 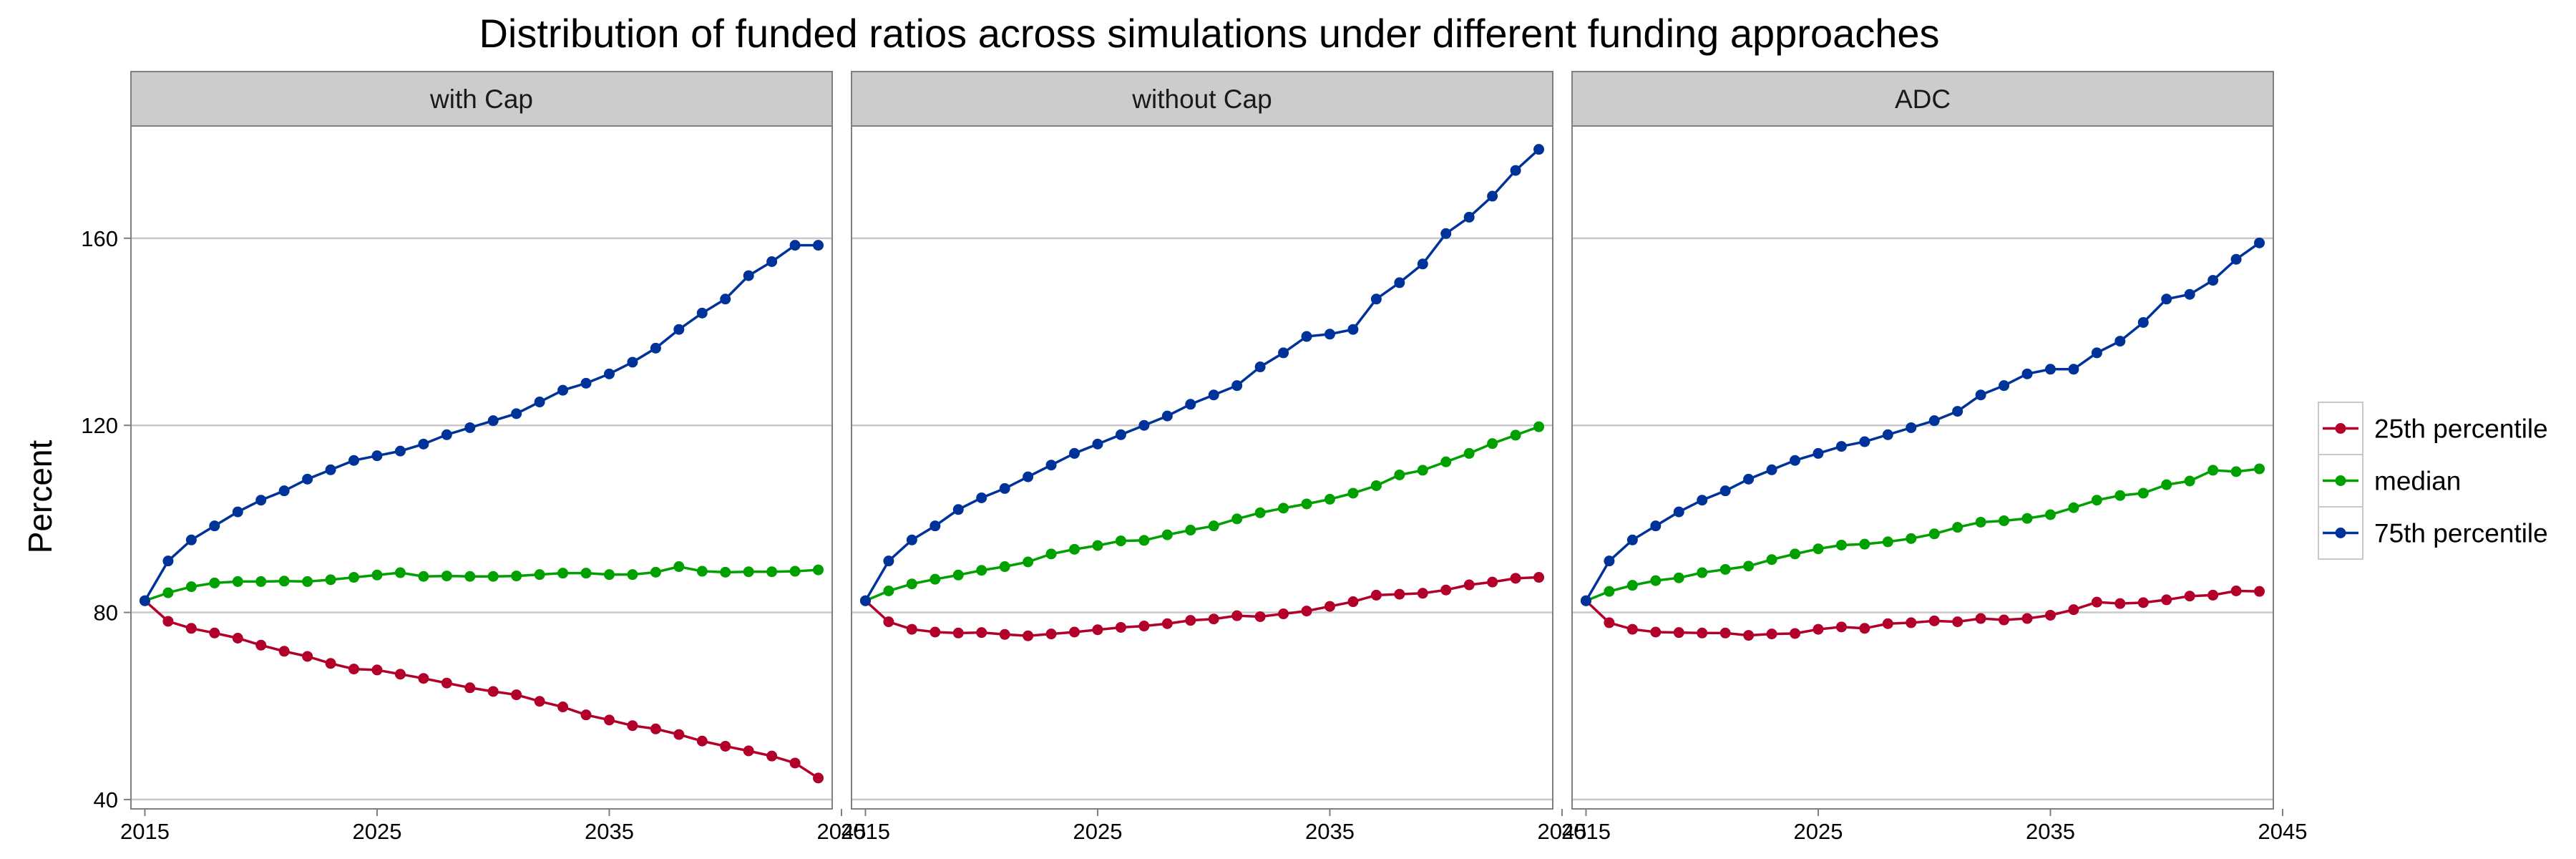 I want to click on y-tick-label: 40, so click(x=106, y=799).